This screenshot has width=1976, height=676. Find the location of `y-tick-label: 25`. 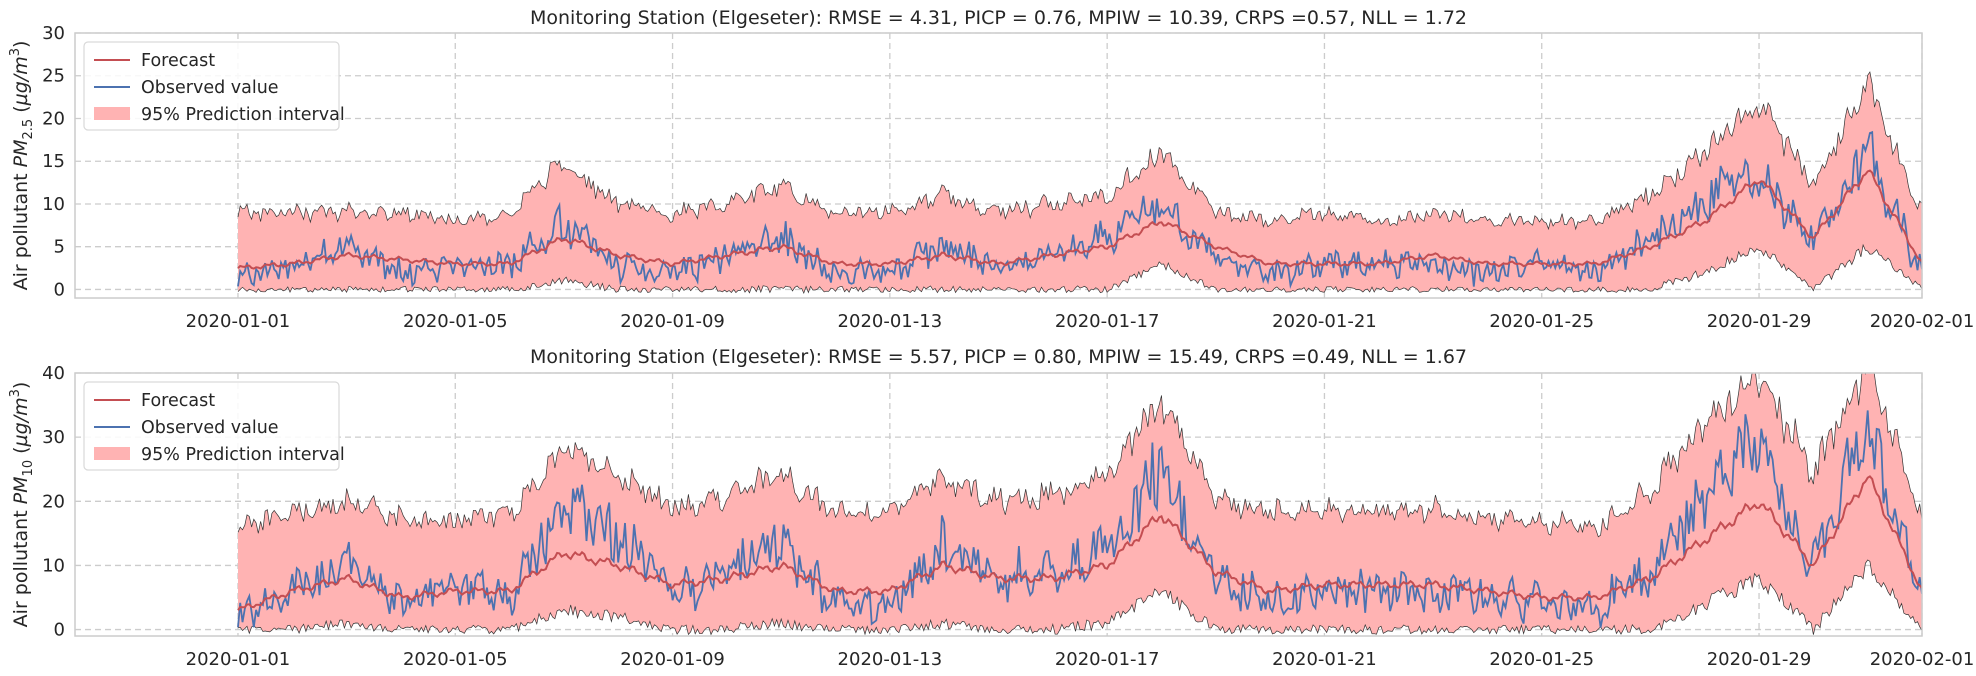

y-tick-label: 25 is located at coordinates (53, 76).